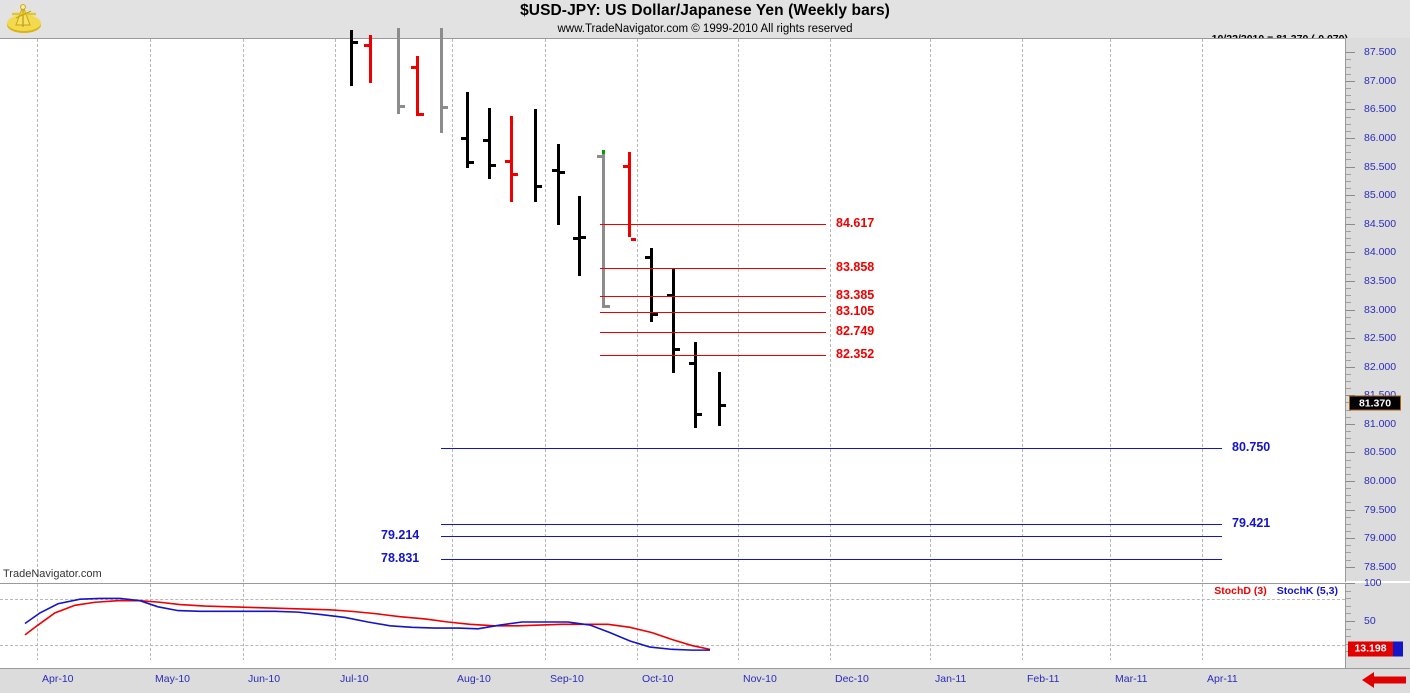 This screenshot has width=1410, height=695. Describe the element at coordinates (1375, 403) in the screenshot. I see `last-price-marker: 81.370` at that location.